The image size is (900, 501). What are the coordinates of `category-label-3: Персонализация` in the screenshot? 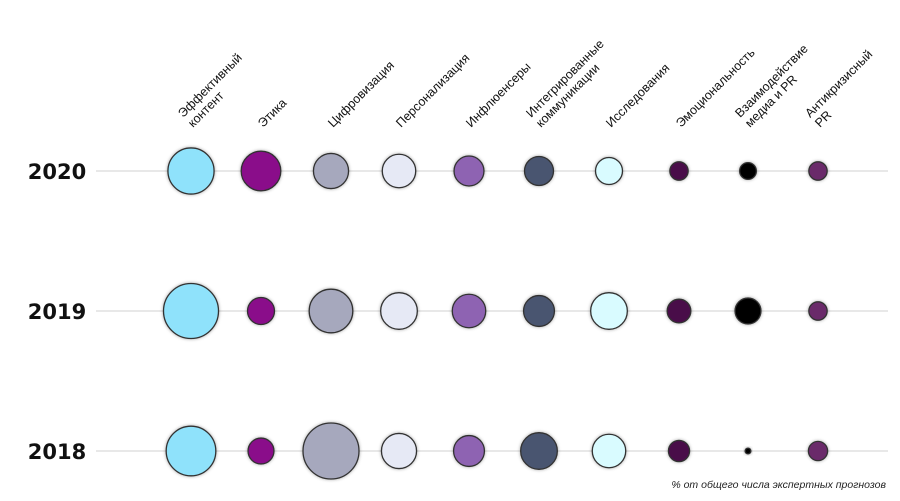 It's located at (432, 90).